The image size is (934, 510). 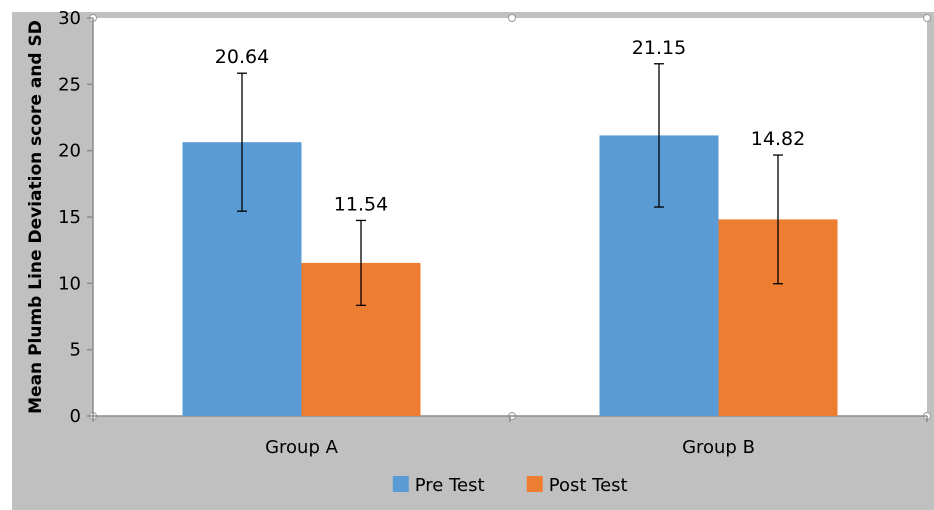 I want to click on y-tick-label: 5, so click(x=75, y=350).